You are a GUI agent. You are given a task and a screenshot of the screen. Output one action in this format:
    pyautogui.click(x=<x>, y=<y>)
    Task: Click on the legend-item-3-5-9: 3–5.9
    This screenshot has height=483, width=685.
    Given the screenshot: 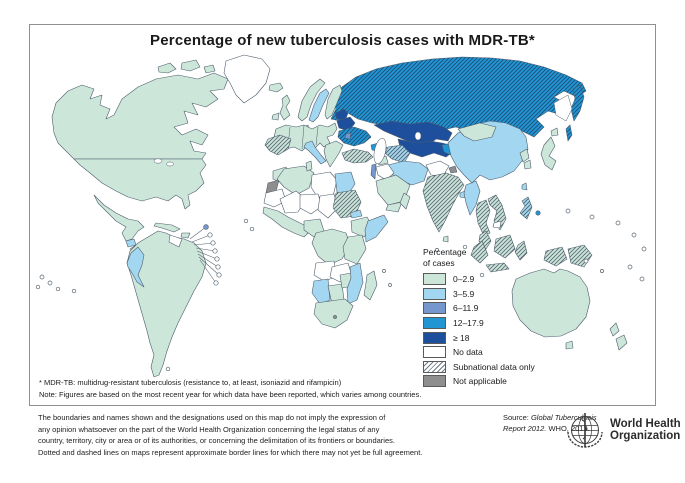 What is the action you would take?
    pyautogui.click(x=513, y=293)
    